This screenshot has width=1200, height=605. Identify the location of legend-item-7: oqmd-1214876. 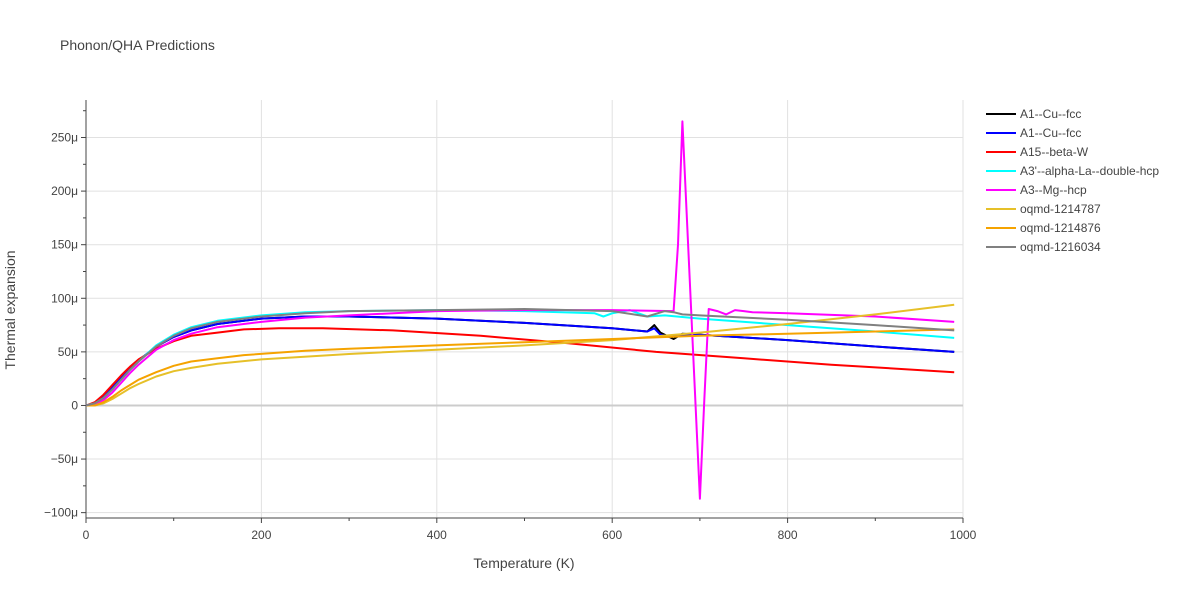
(1043, 228).